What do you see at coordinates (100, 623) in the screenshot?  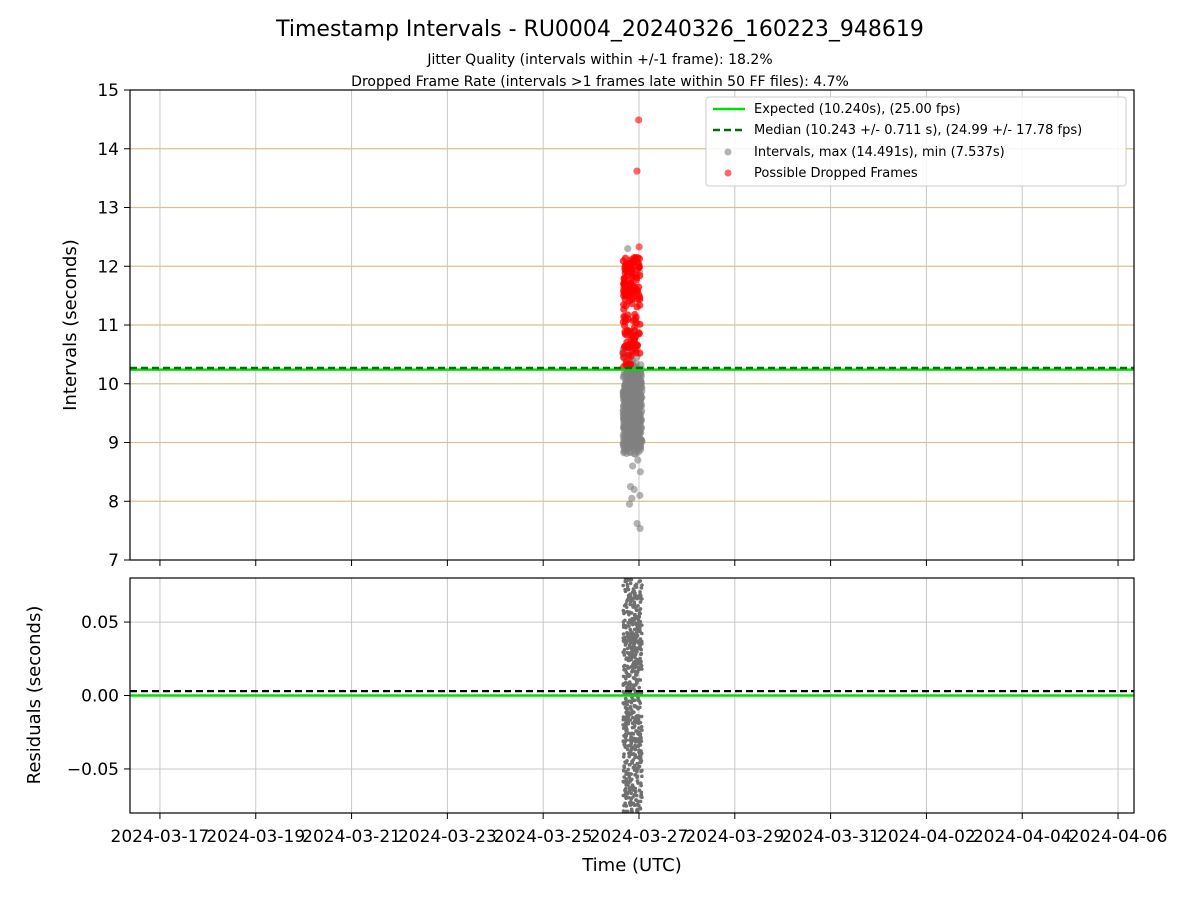 I see `bottom-y-tick-label: 0.05` at bounding box center [100, 623].